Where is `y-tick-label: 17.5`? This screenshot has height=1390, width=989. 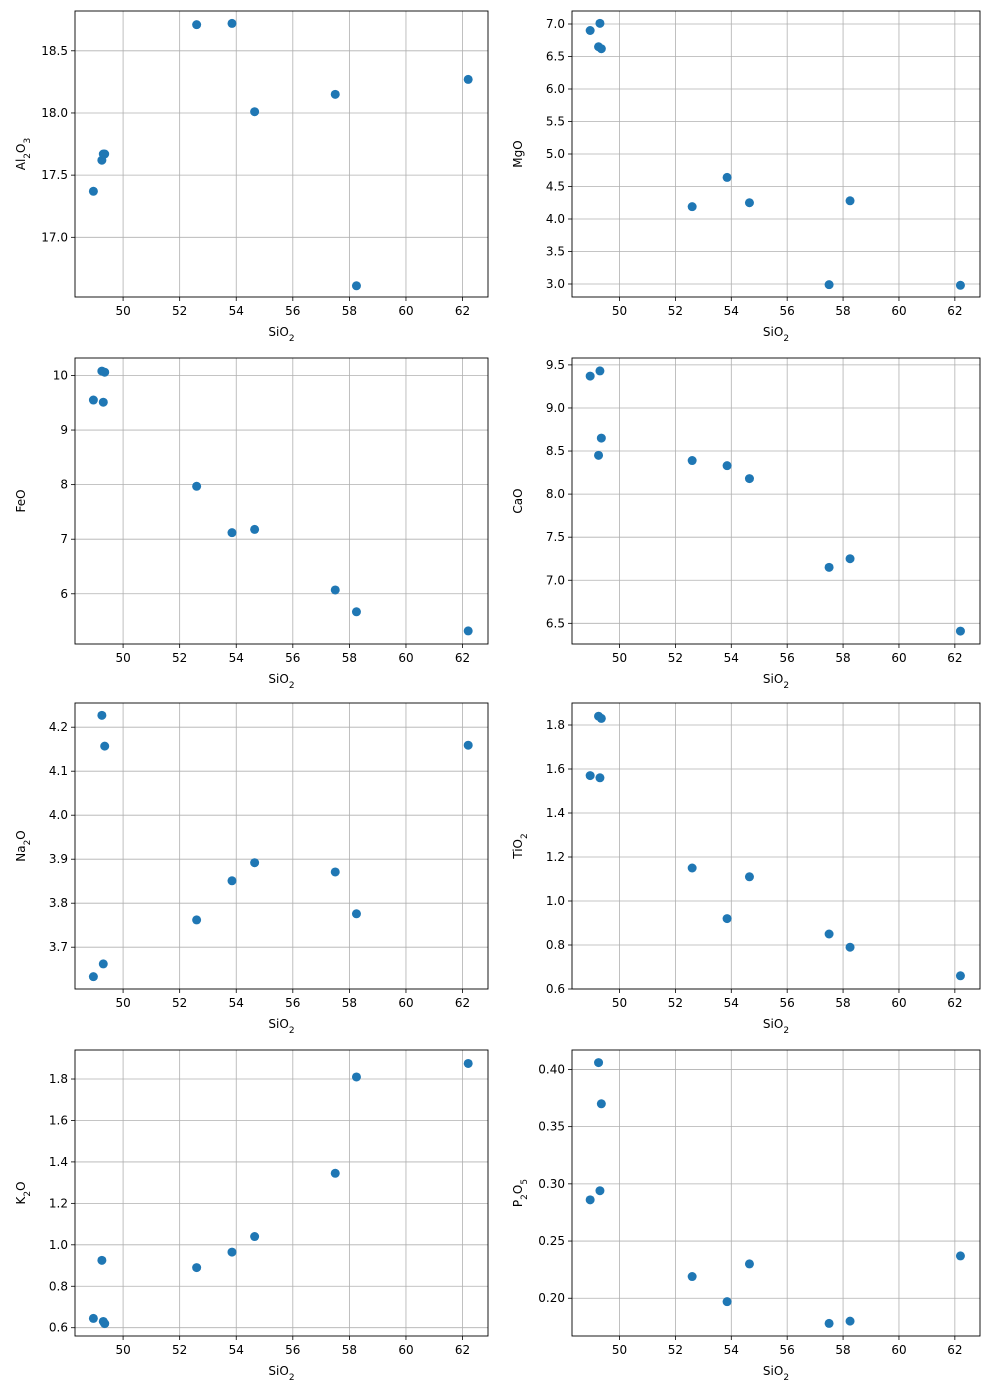 y-tick-label: 17.5 is located at coordinates (54, 175).